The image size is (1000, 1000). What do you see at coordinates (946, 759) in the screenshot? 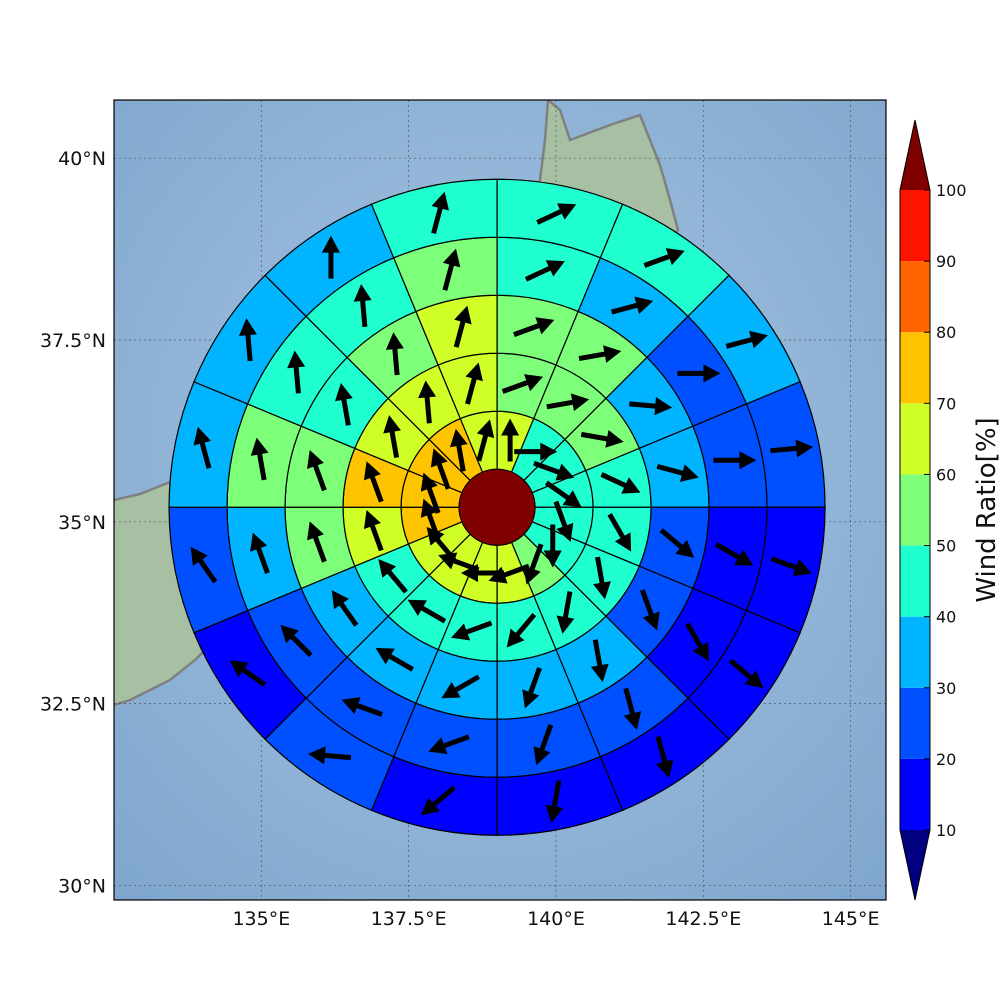
I see `colorbar-tick-label: 20` at bounding box center [946, 759].